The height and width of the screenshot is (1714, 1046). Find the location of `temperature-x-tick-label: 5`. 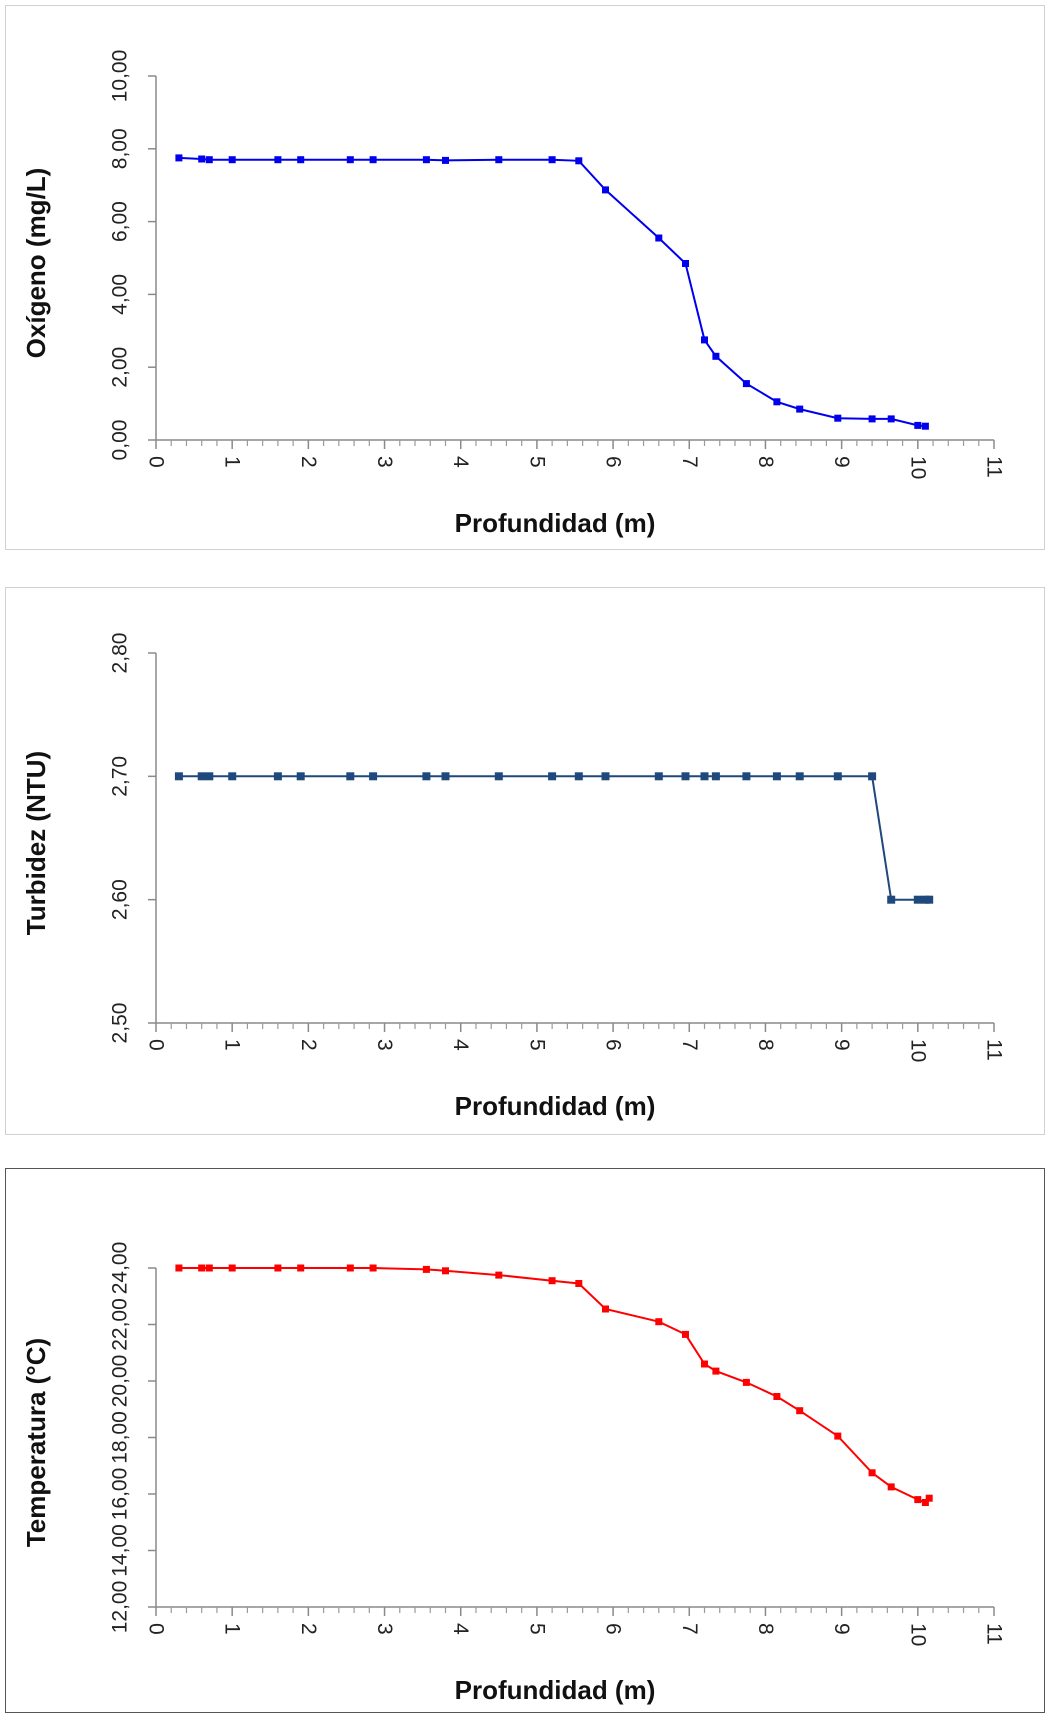

temperature-x-tick-label: 5 is located at coordinates (536, 1629).